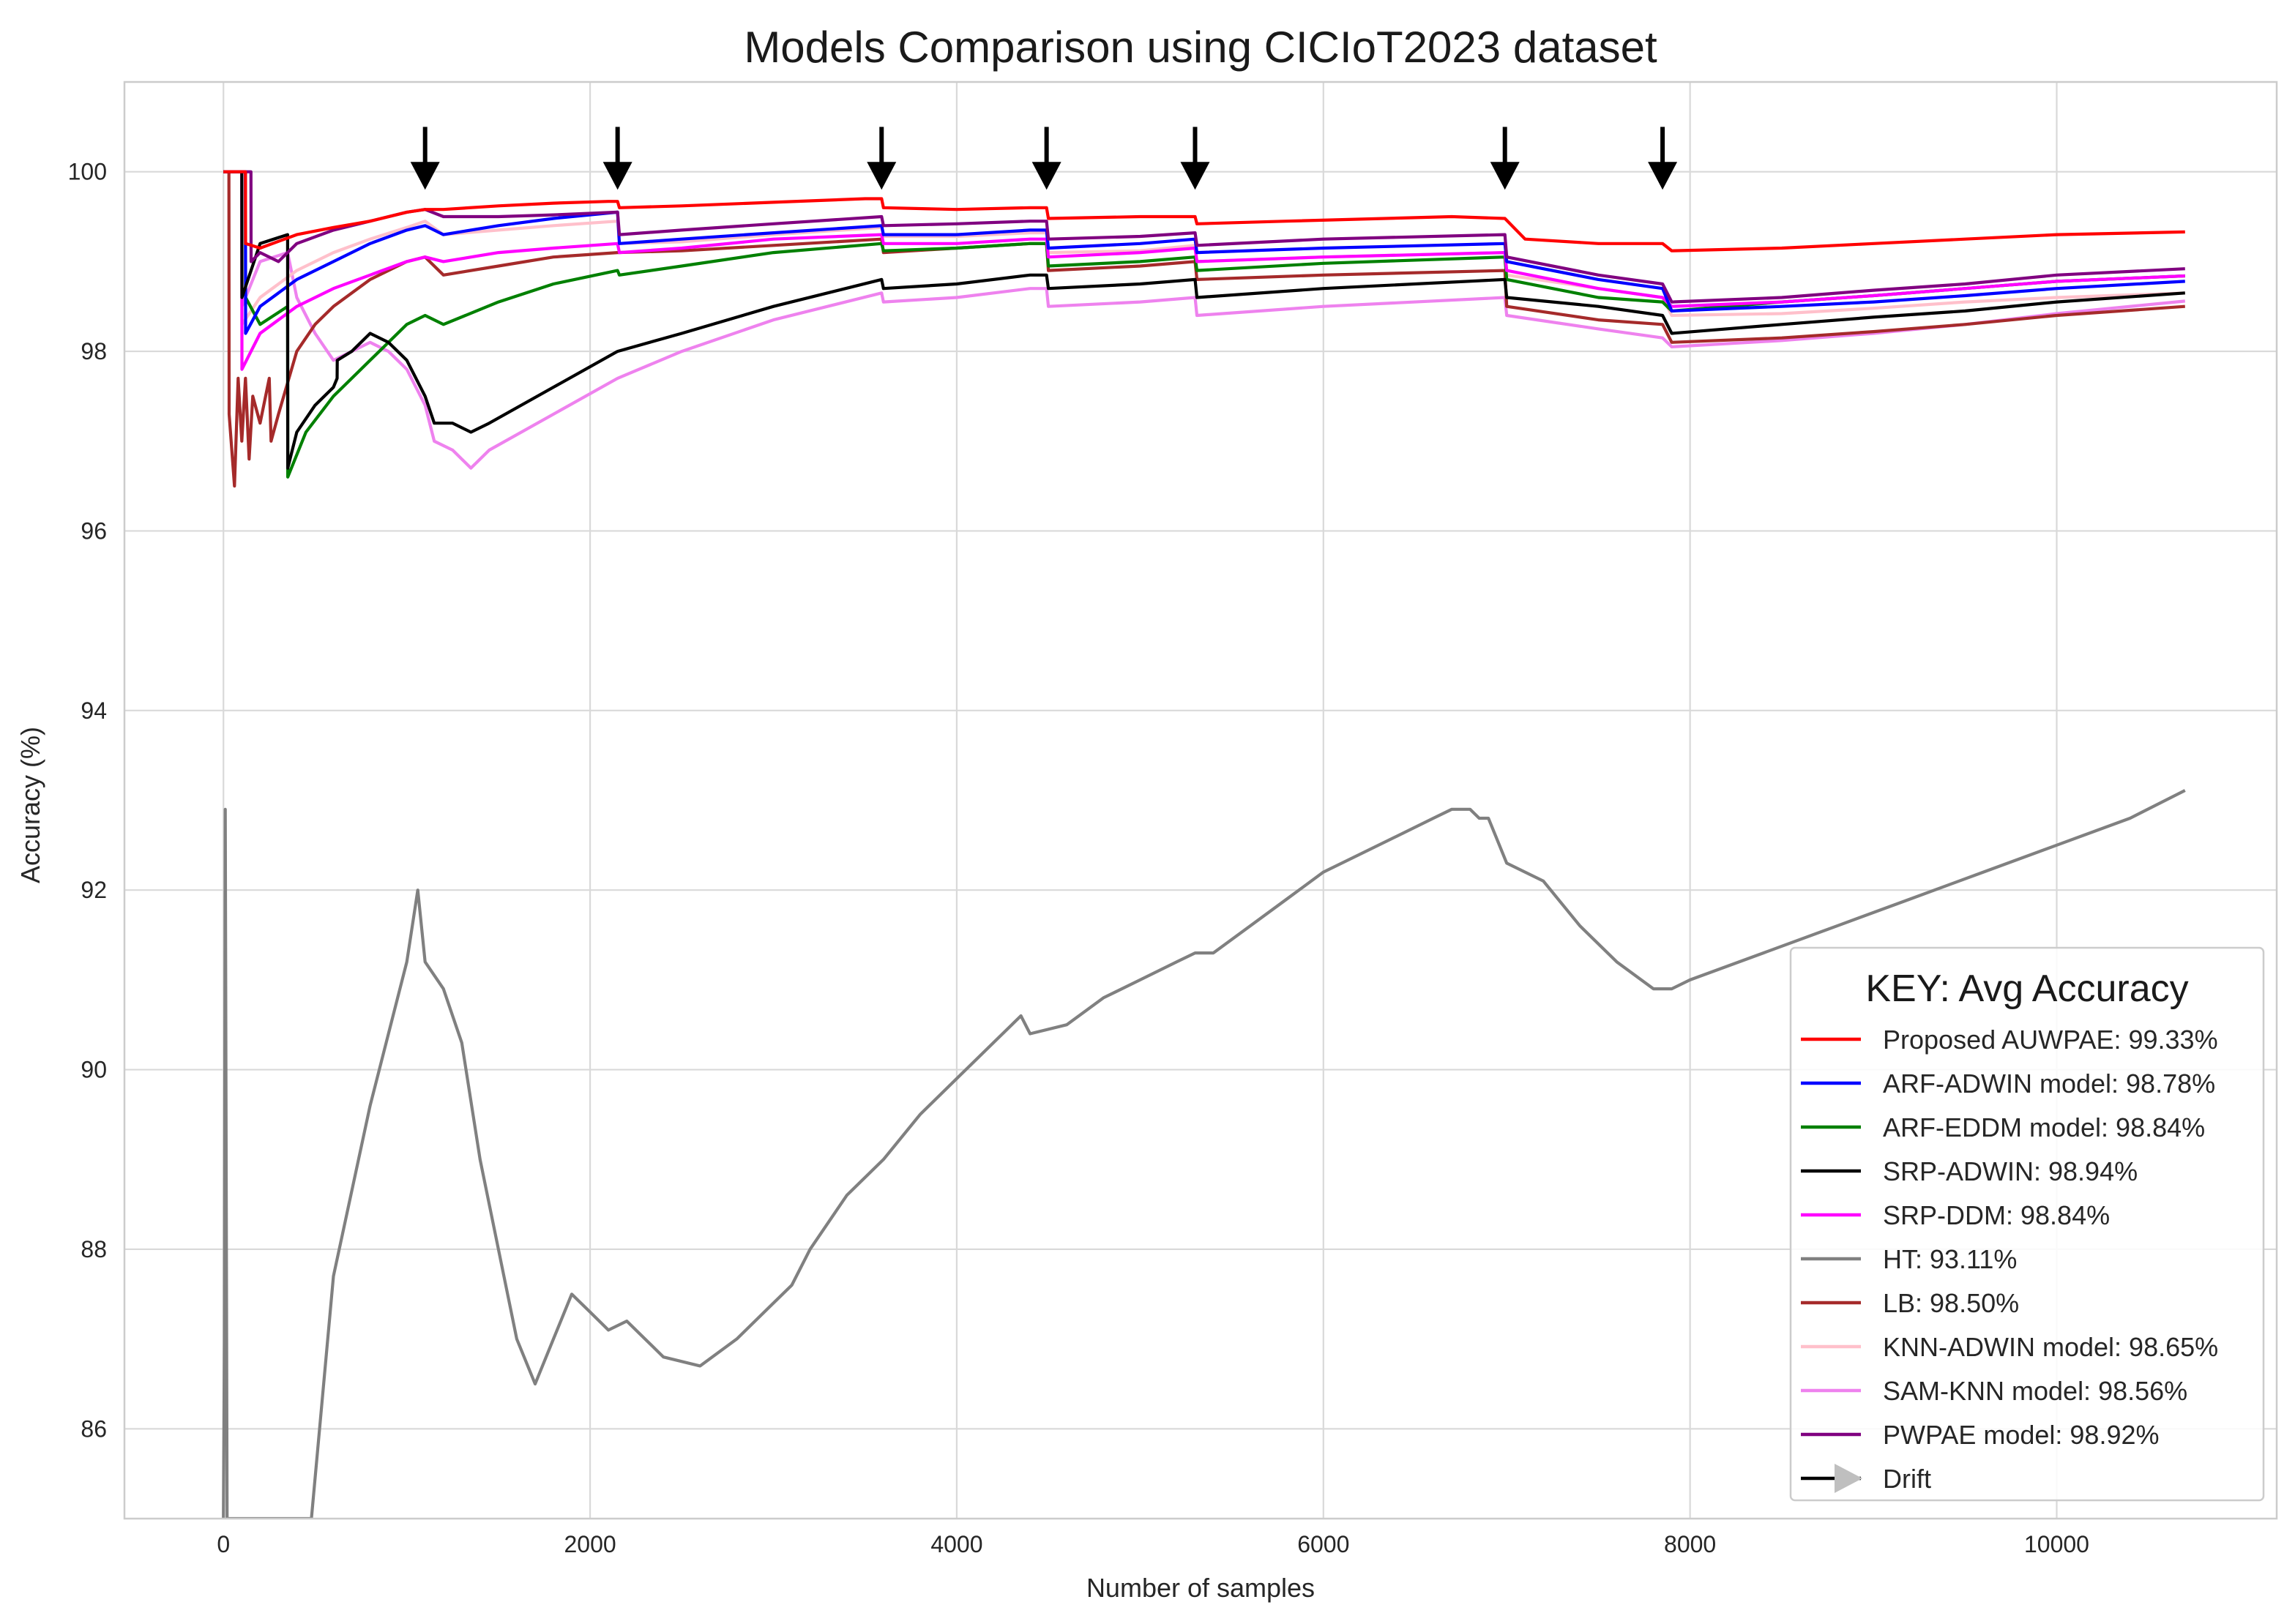 The width and height of the screenshot is (2295, 1624). Describe the element at coordinates (2027, 989) in the screenshot. I see `legend-title: KEY: Avg Accuracy` at that location.